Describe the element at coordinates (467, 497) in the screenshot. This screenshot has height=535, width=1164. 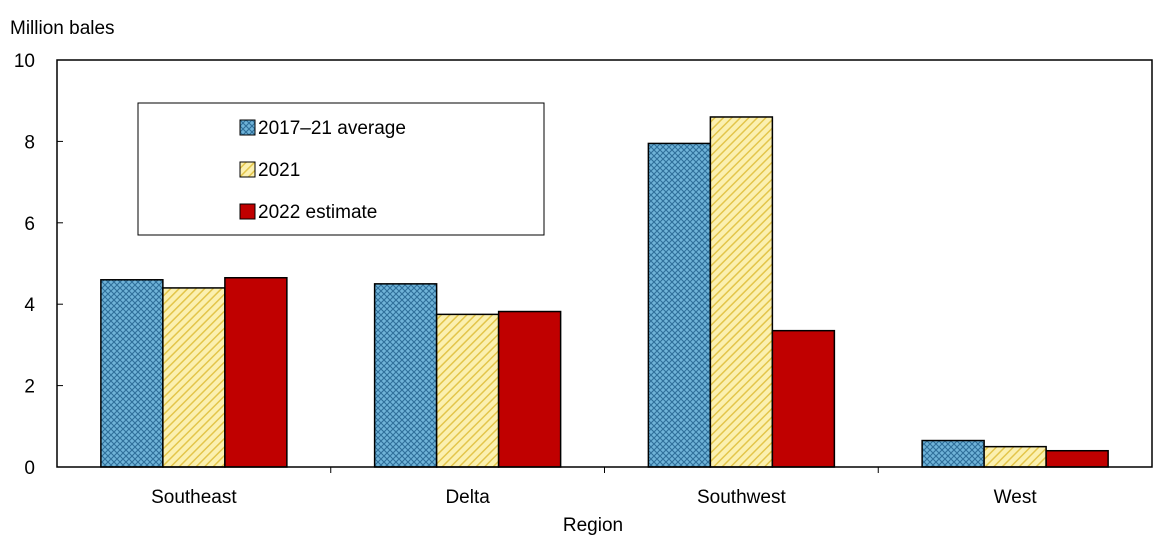
I see `x-tick-label: Delta` at that location.